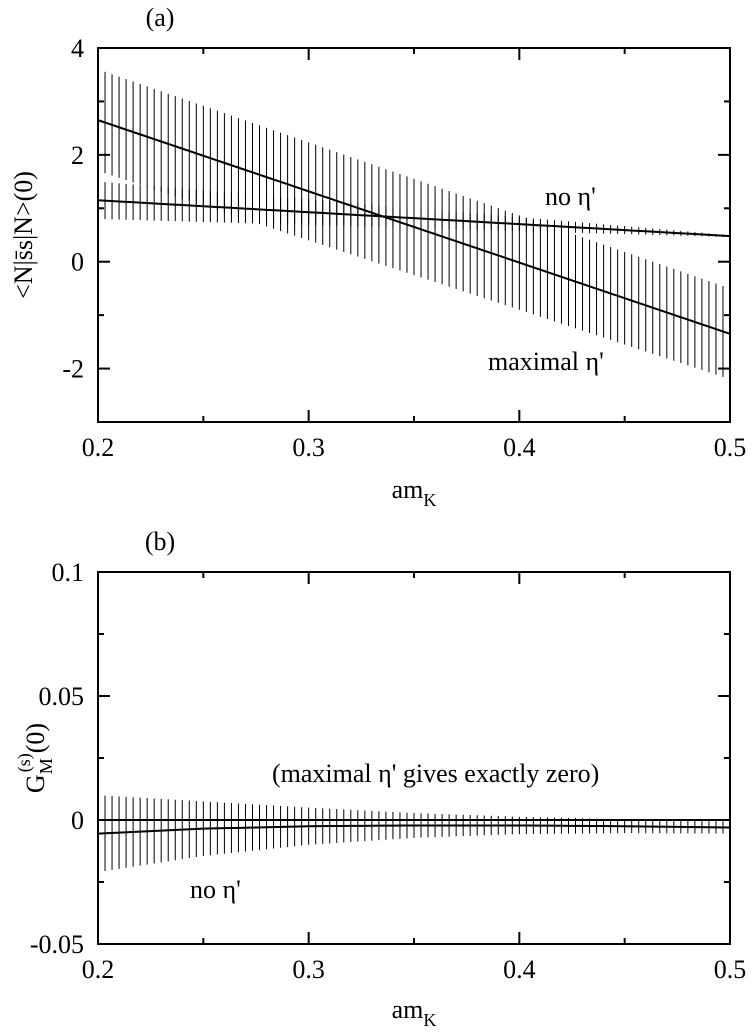  Describe the element at coordinates (24, 762) in the screenshot. I see `panel-b-ylabel-sup: (s)` at that location.